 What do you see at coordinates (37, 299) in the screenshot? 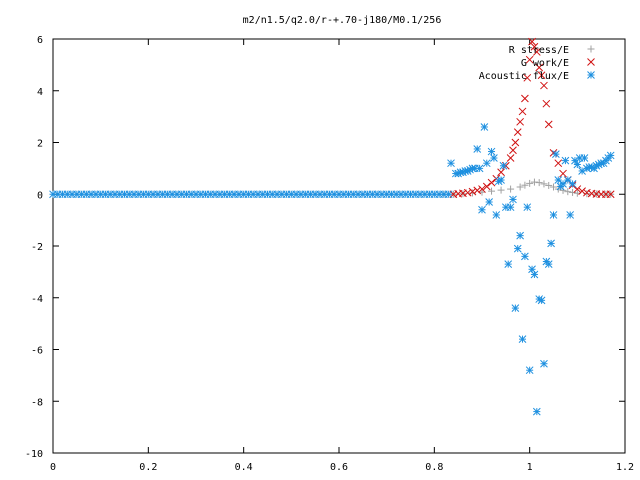
I see `y-tick-label: -4` at bounding box center [37, 299].